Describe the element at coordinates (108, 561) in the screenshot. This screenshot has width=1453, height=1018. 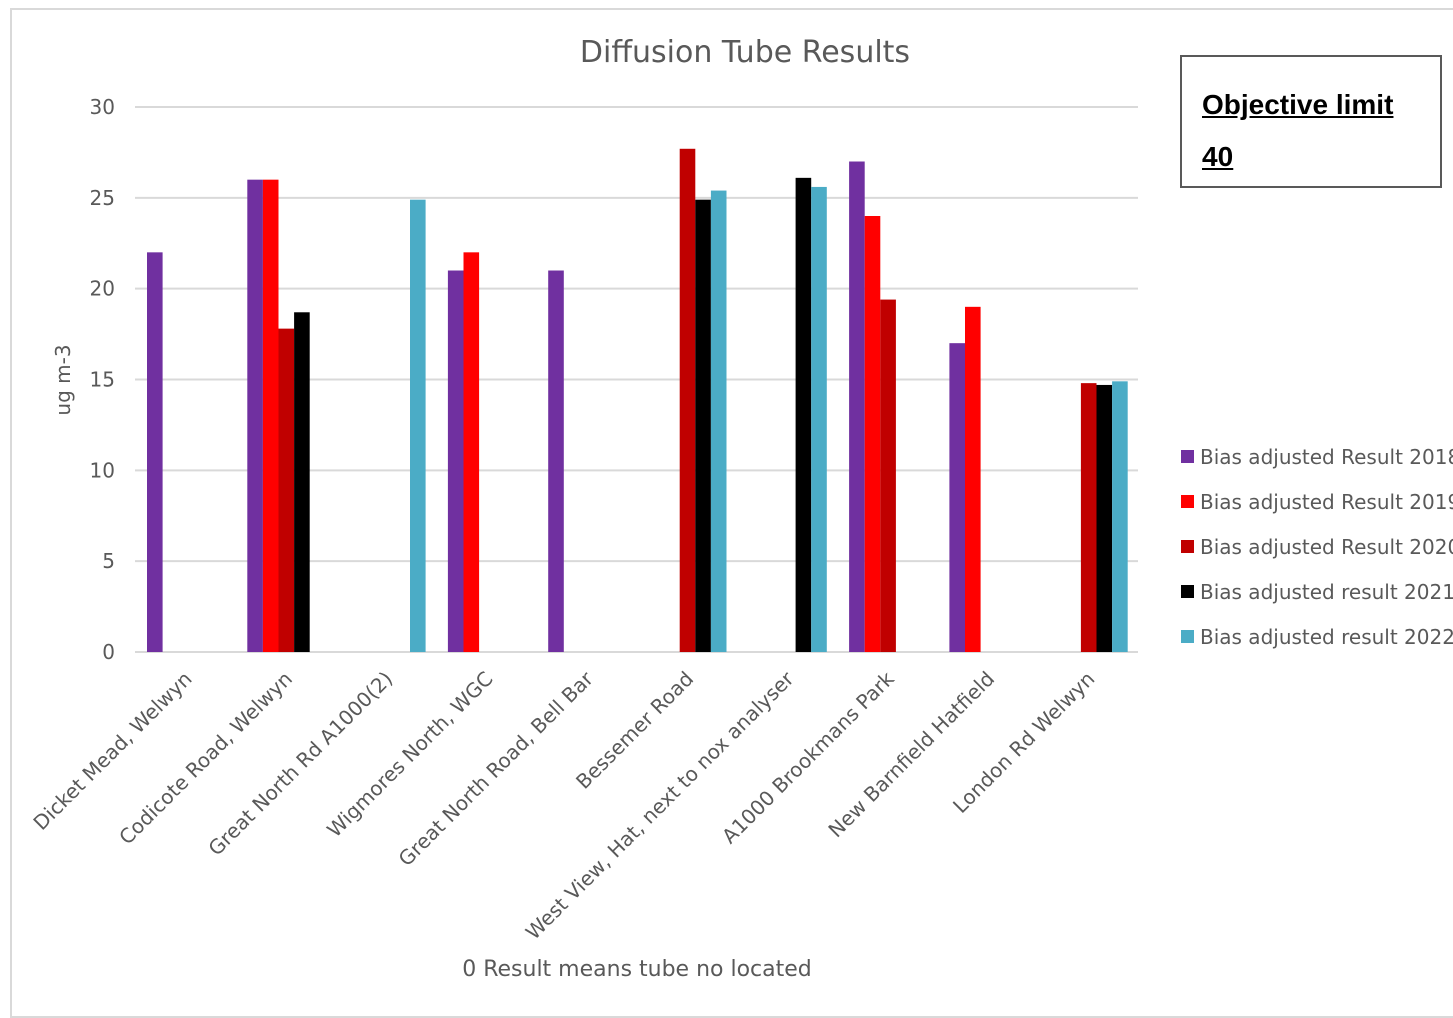
I see `y-tick-label: 5` at that location.